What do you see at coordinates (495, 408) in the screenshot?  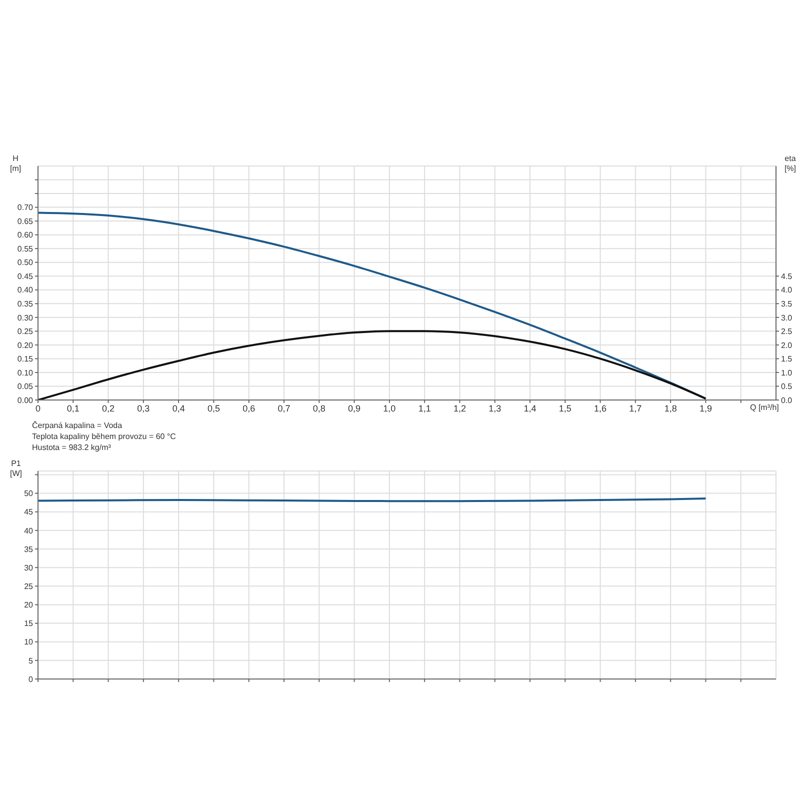 I see `x-tick-label: 1,3` at bounding box center [495, 408].